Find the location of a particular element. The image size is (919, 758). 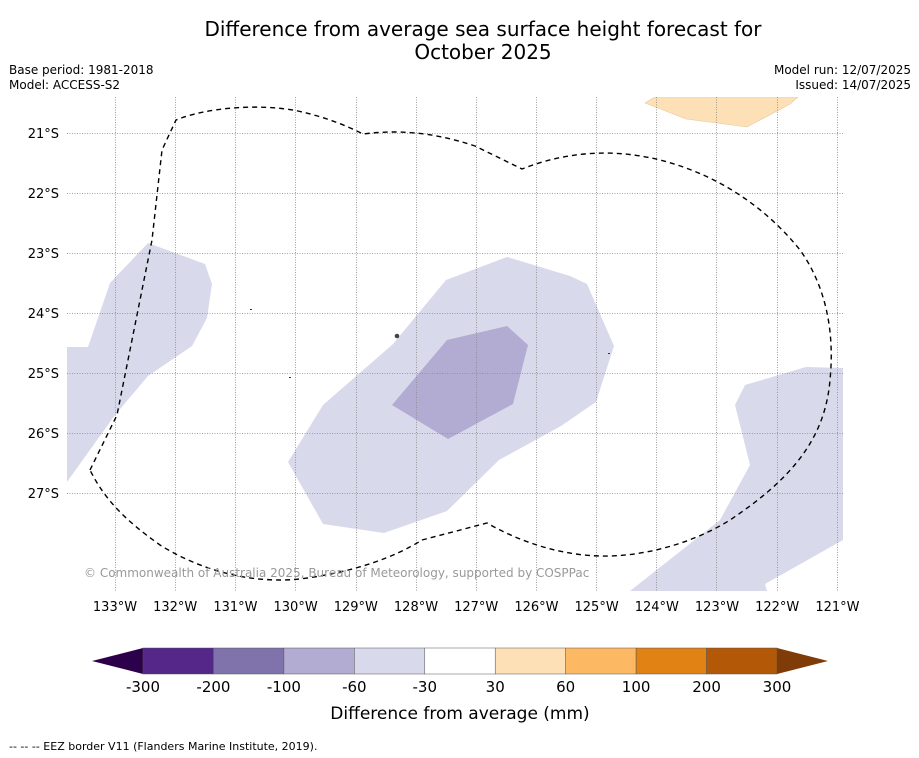

colorbar-tick-label: -60 is located at coordinates (354, 687).